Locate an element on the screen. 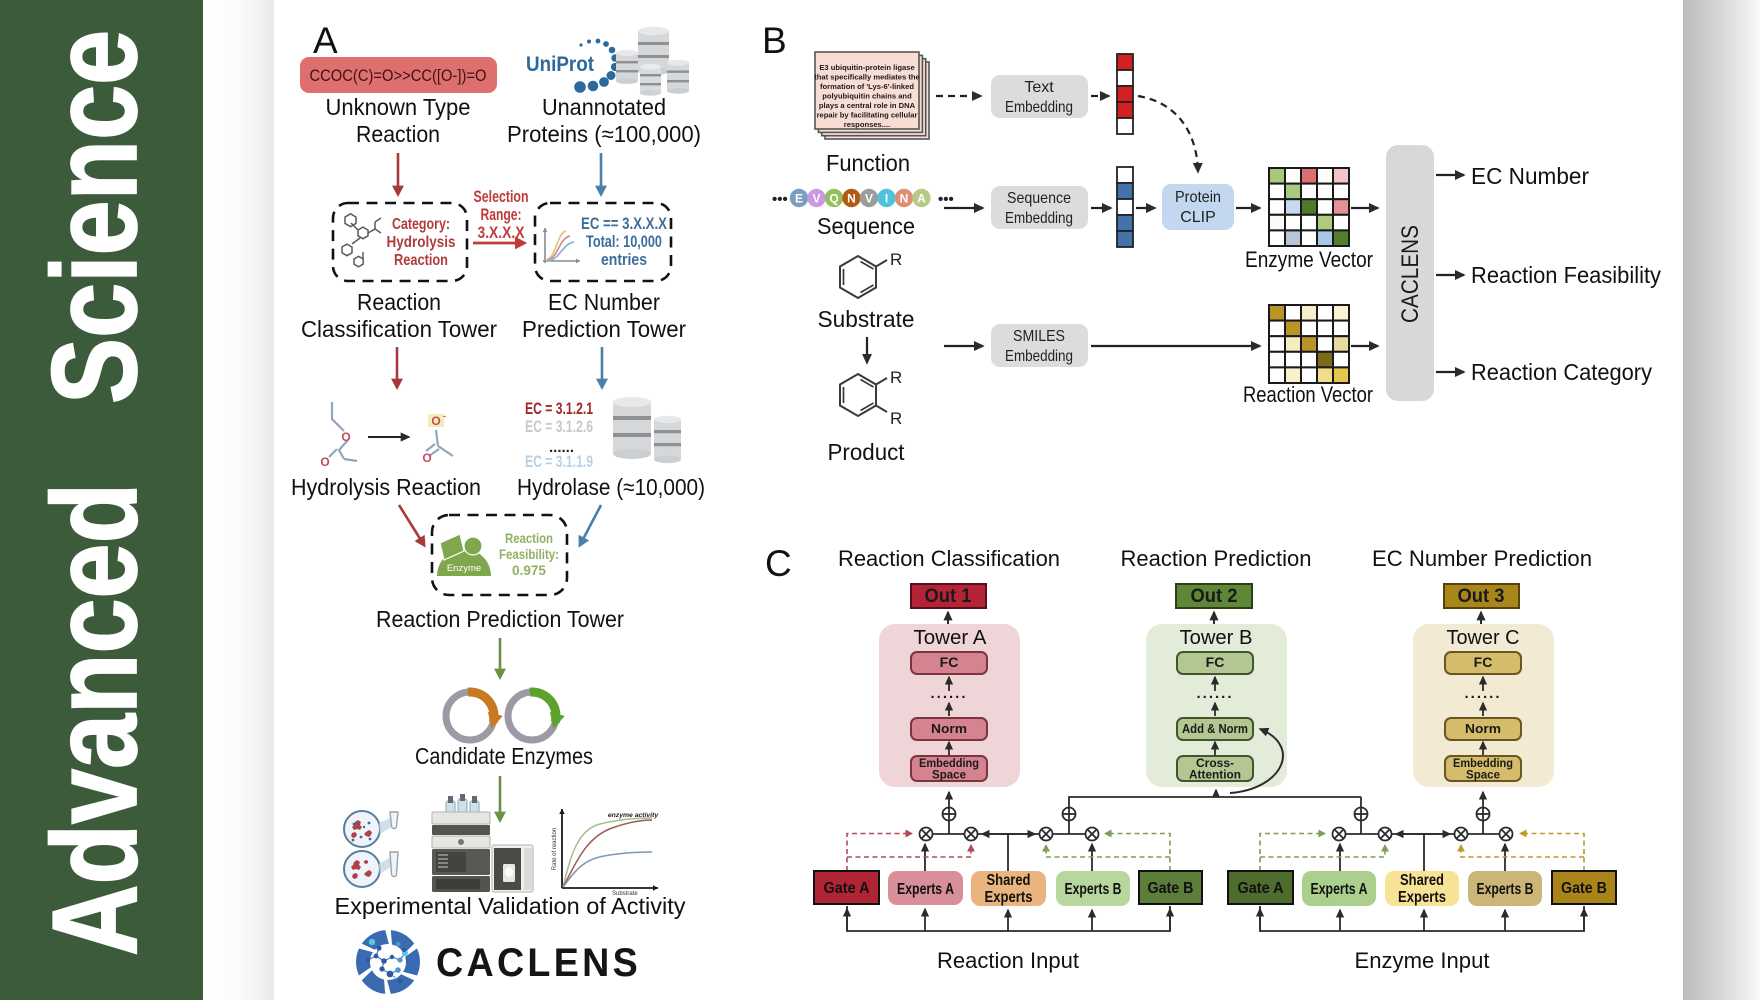  svg-text: Tower B is located at coordinates (1216, 638).